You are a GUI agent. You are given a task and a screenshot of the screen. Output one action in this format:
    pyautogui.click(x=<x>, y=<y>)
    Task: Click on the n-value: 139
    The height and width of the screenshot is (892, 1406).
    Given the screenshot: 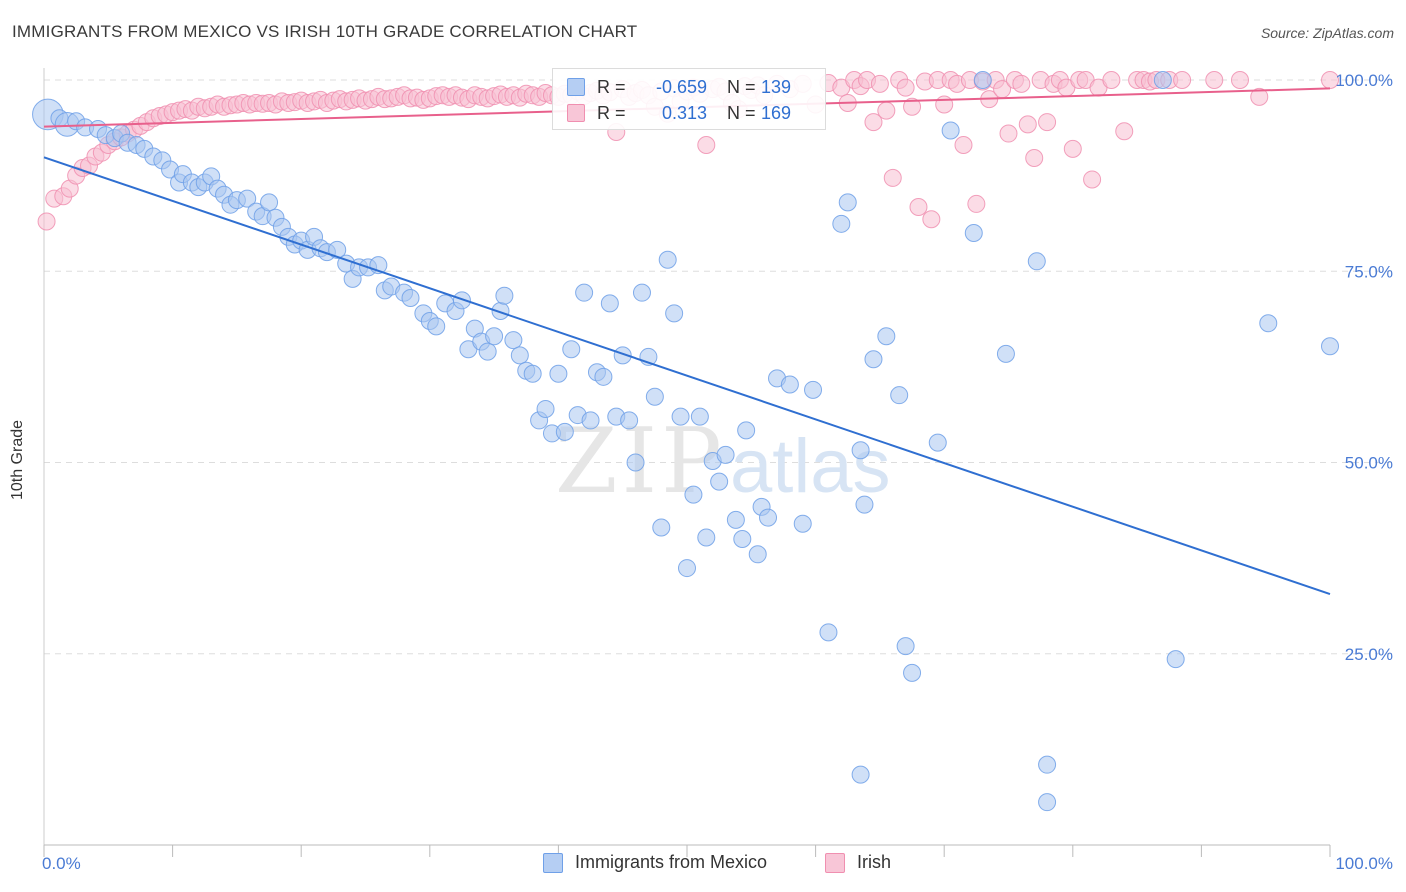 What is the action you would take?
    pyautogui.click(x=776, y=86)
    